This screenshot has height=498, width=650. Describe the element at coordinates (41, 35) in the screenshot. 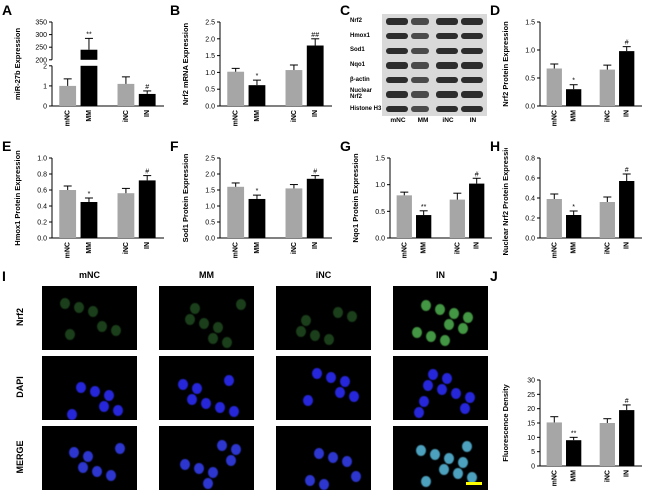

I see `y-tick-label: 300` at that location.